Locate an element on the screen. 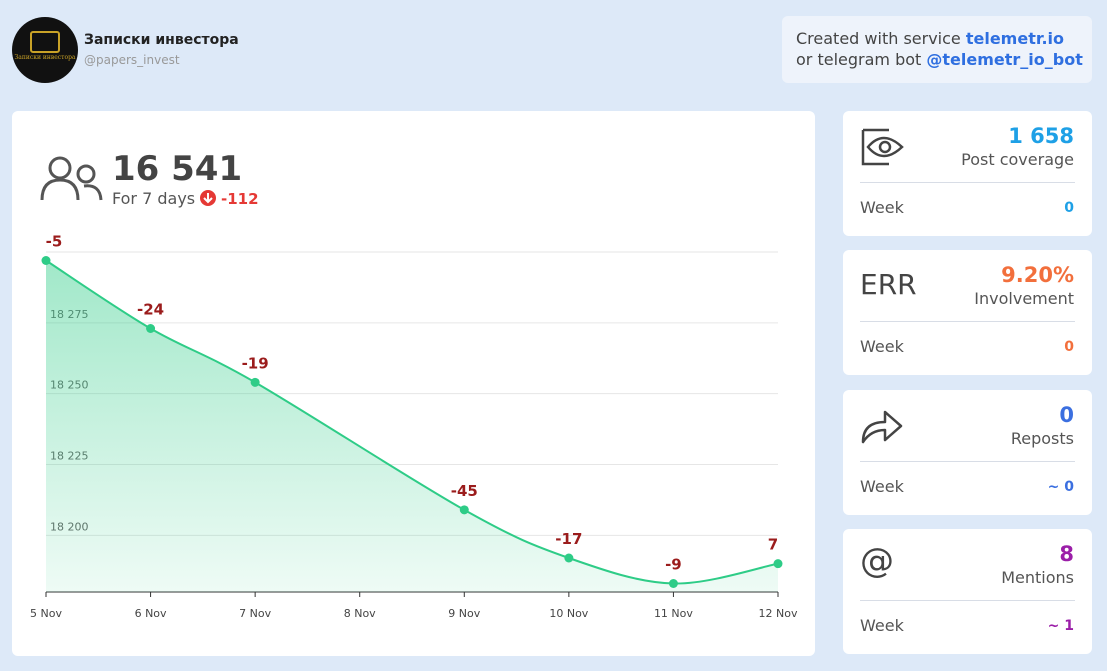 The width and height of the screenshot is (1107, 671). x-tick-label: 8 Nov is located at coordinates (360, 613).